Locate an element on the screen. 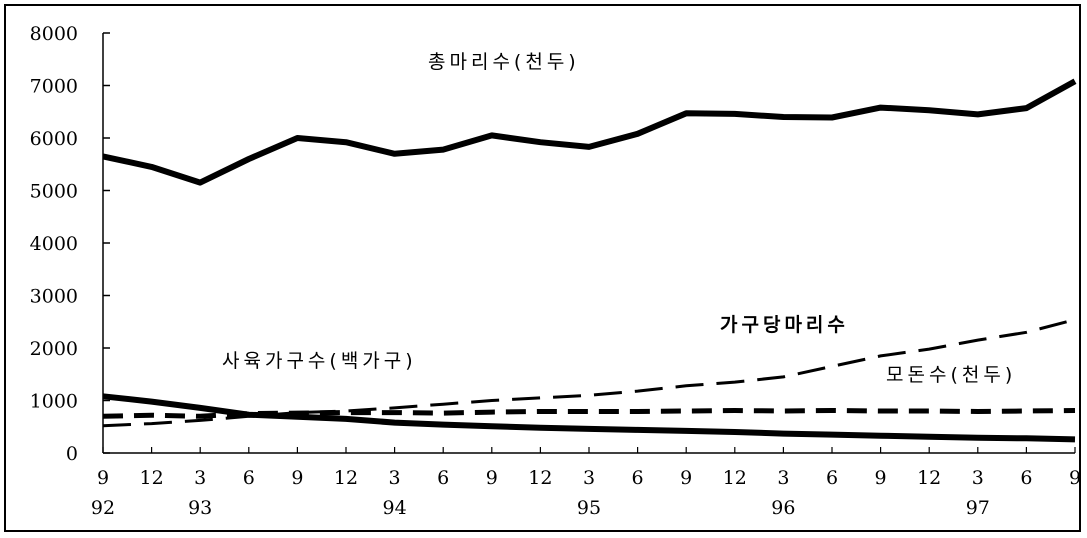 The width and height of the screenshot is (1087, 538). series-label-pigs-per-household: 가구당마리수 is located at coordinates (784, 325).